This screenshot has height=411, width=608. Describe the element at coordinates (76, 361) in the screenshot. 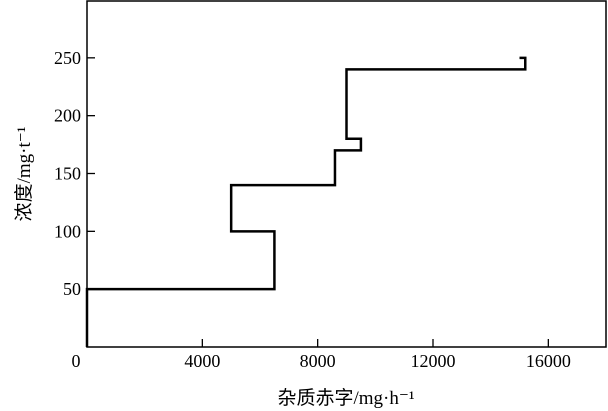

I see `x-tick-label: 0` at that location.